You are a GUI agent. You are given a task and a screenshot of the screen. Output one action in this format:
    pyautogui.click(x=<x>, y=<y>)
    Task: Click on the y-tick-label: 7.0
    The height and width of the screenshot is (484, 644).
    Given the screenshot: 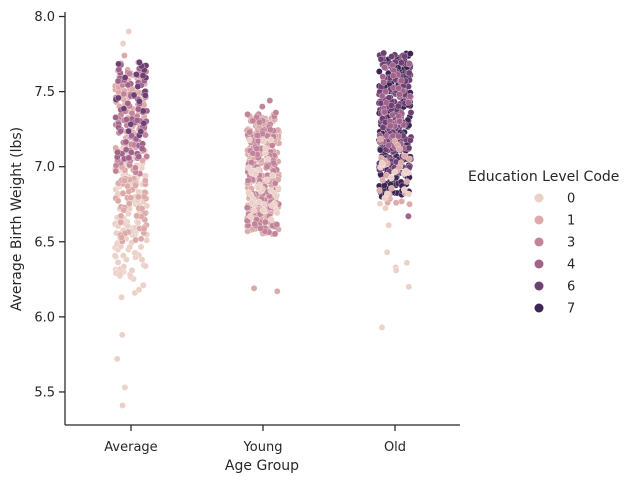 What is the action you would take?
    pyautogui.click(x=44, y=167)
    